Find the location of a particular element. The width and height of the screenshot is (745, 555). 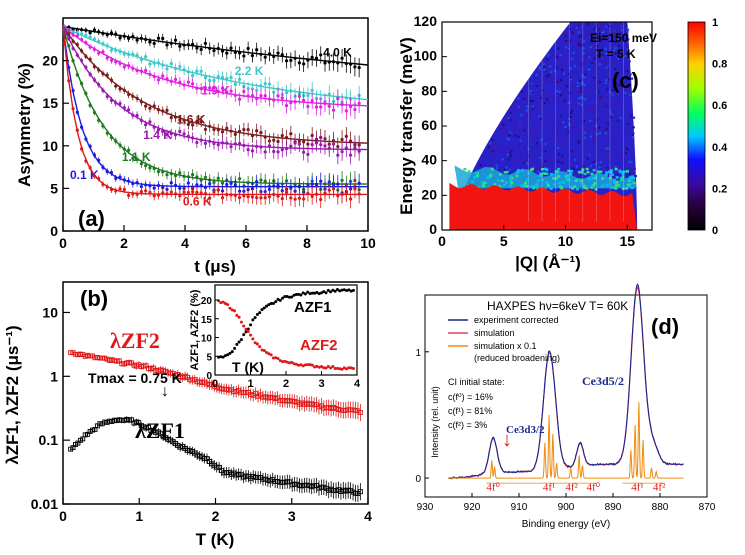

inset-x-tick-label: 3 is located at coordinates (321, 384).